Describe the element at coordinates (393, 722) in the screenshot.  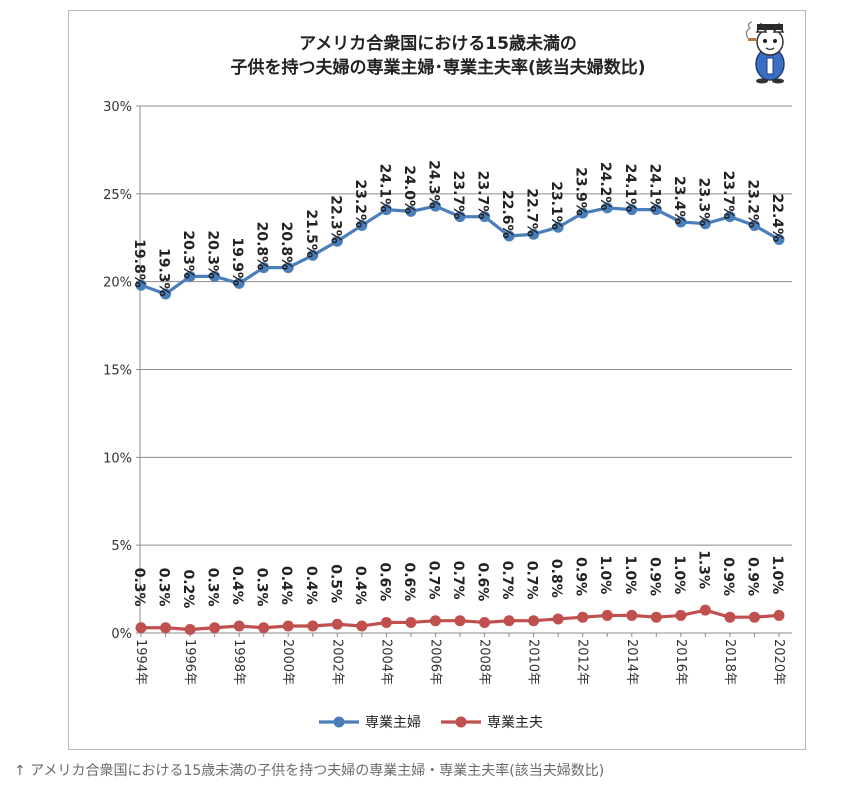
I see `legend-label: 専業主婦` at that location.